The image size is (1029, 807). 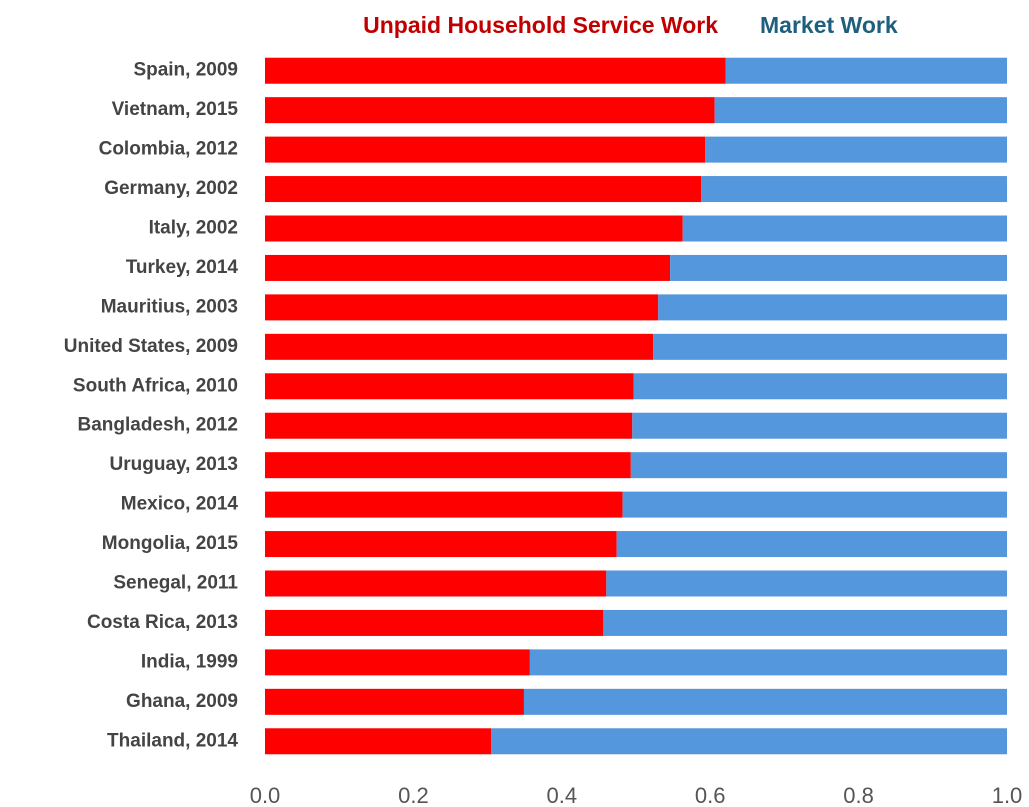 I want to click on y-tick-label: Costa Rica, 2013, so click(x=162, y=622).